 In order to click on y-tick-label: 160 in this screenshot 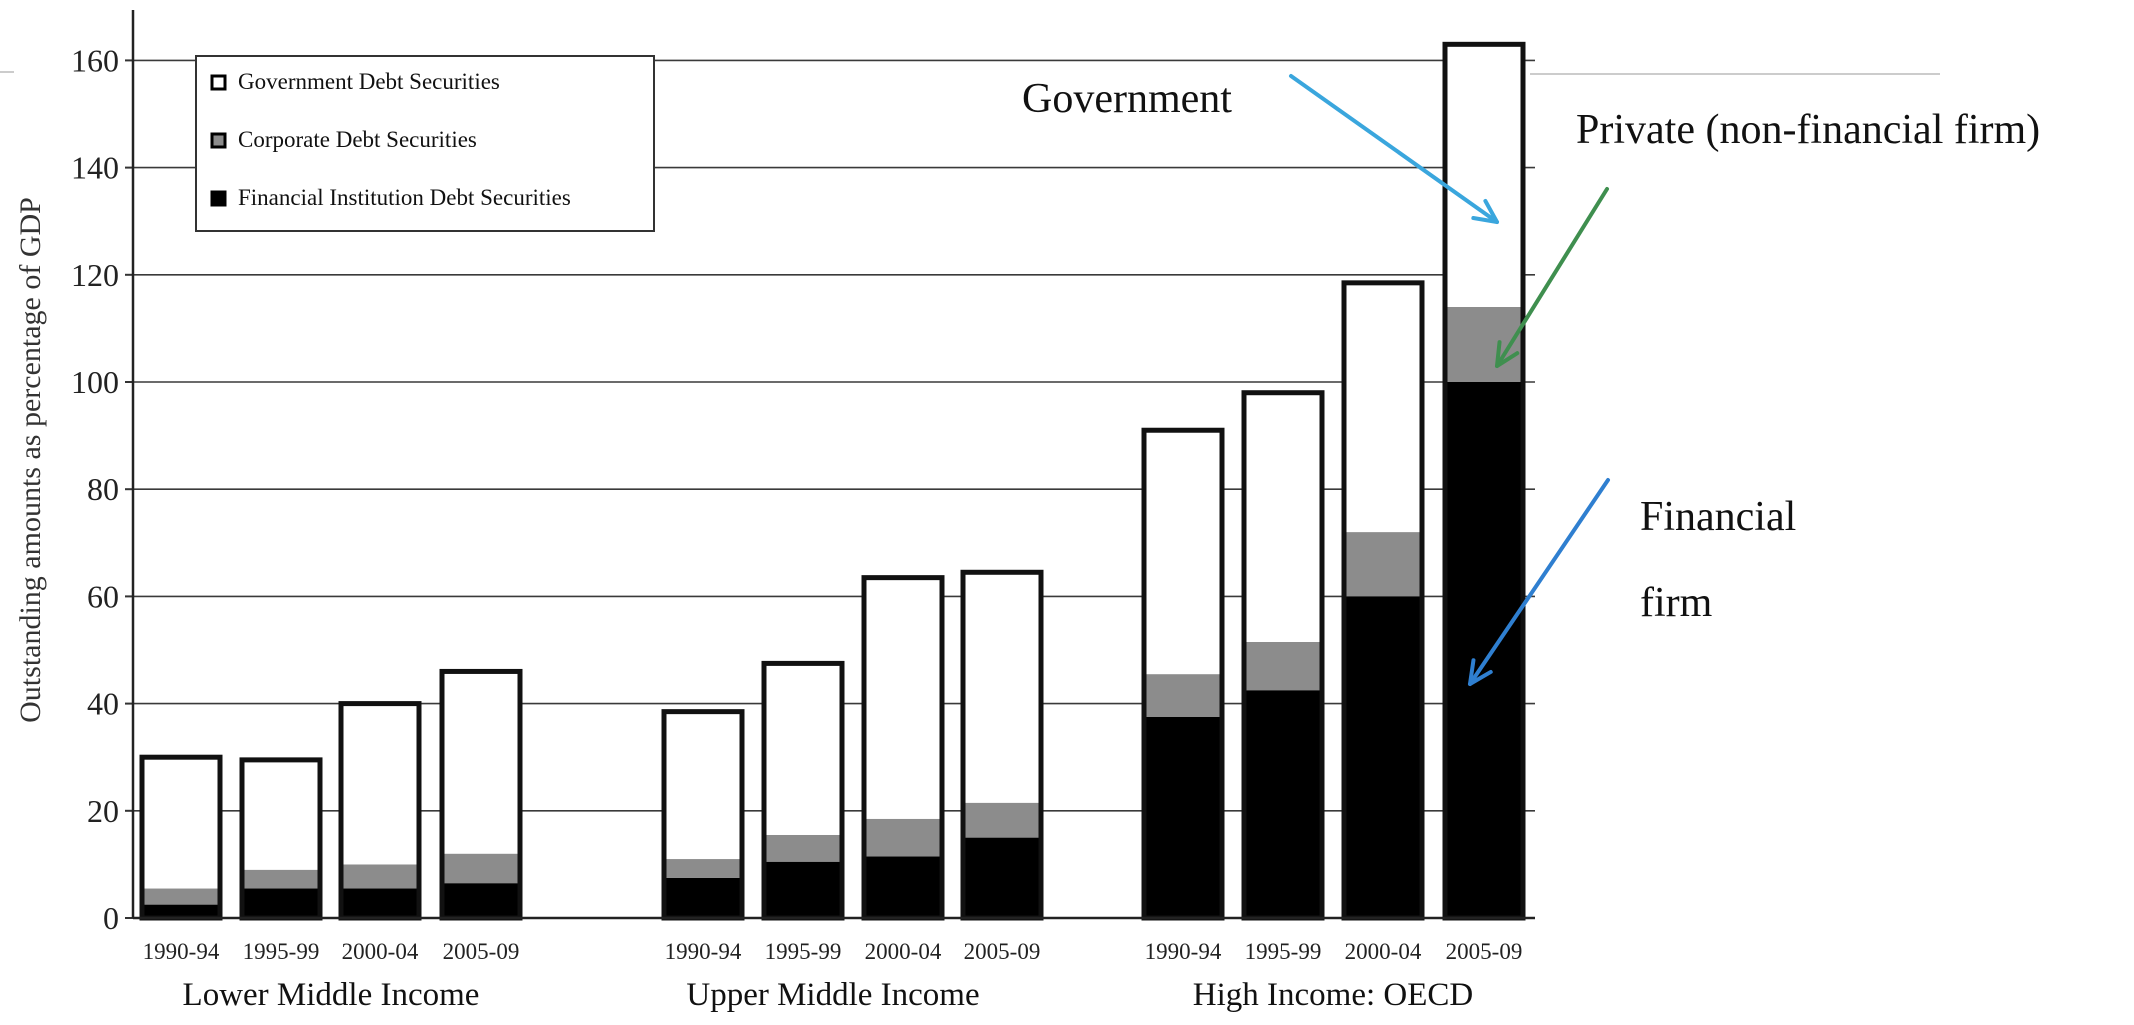, I will do `click(95, 60)`.